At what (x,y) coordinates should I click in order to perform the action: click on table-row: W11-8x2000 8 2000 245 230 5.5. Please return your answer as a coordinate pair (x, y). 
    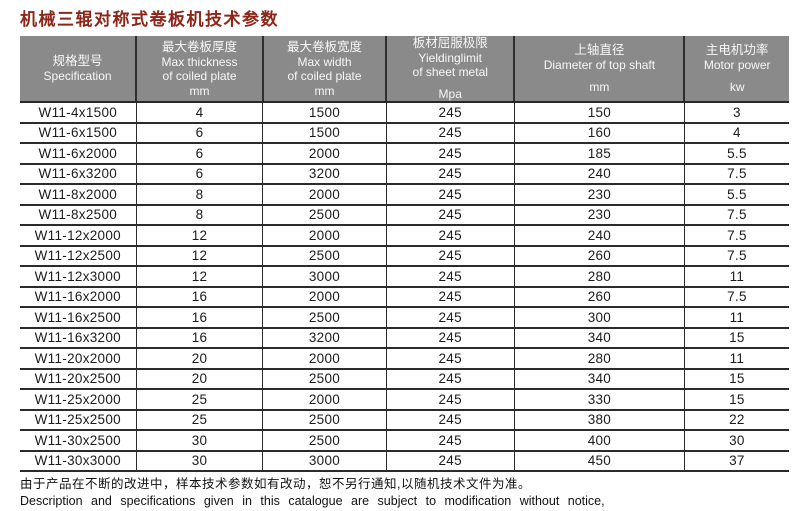
    Looking at the image, I should click on (404, 195).